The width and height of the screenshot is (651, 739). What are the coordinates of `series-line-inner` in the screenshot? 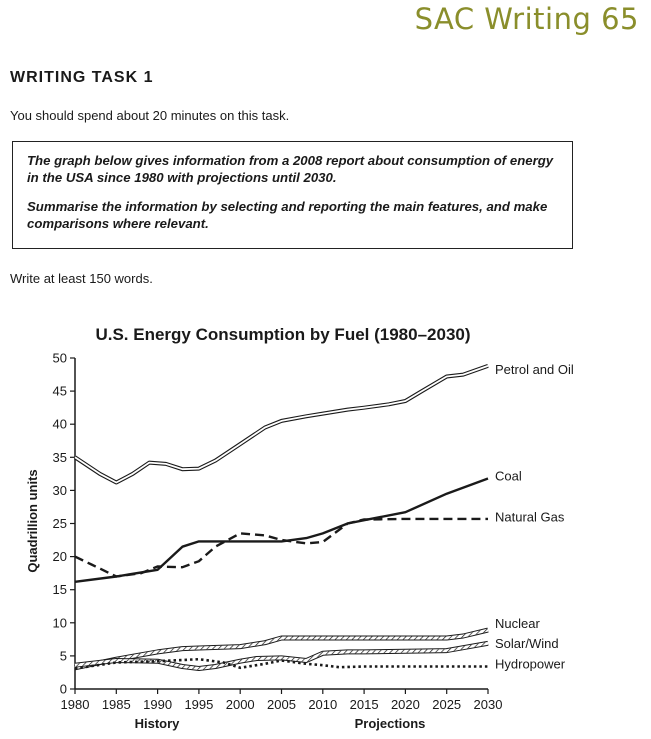 It's located at (281, 424).